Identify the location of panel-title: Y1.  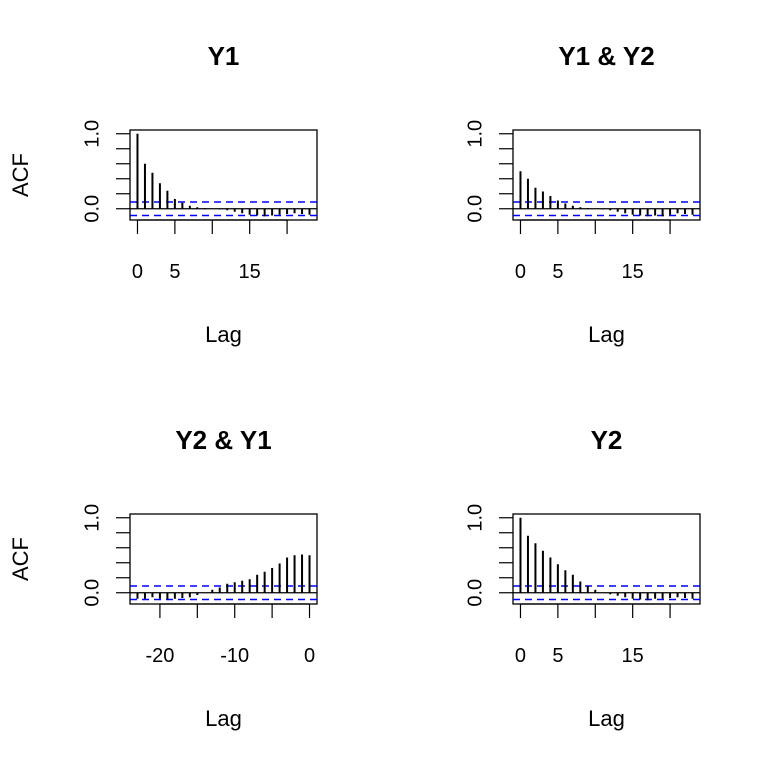
(224, 56).